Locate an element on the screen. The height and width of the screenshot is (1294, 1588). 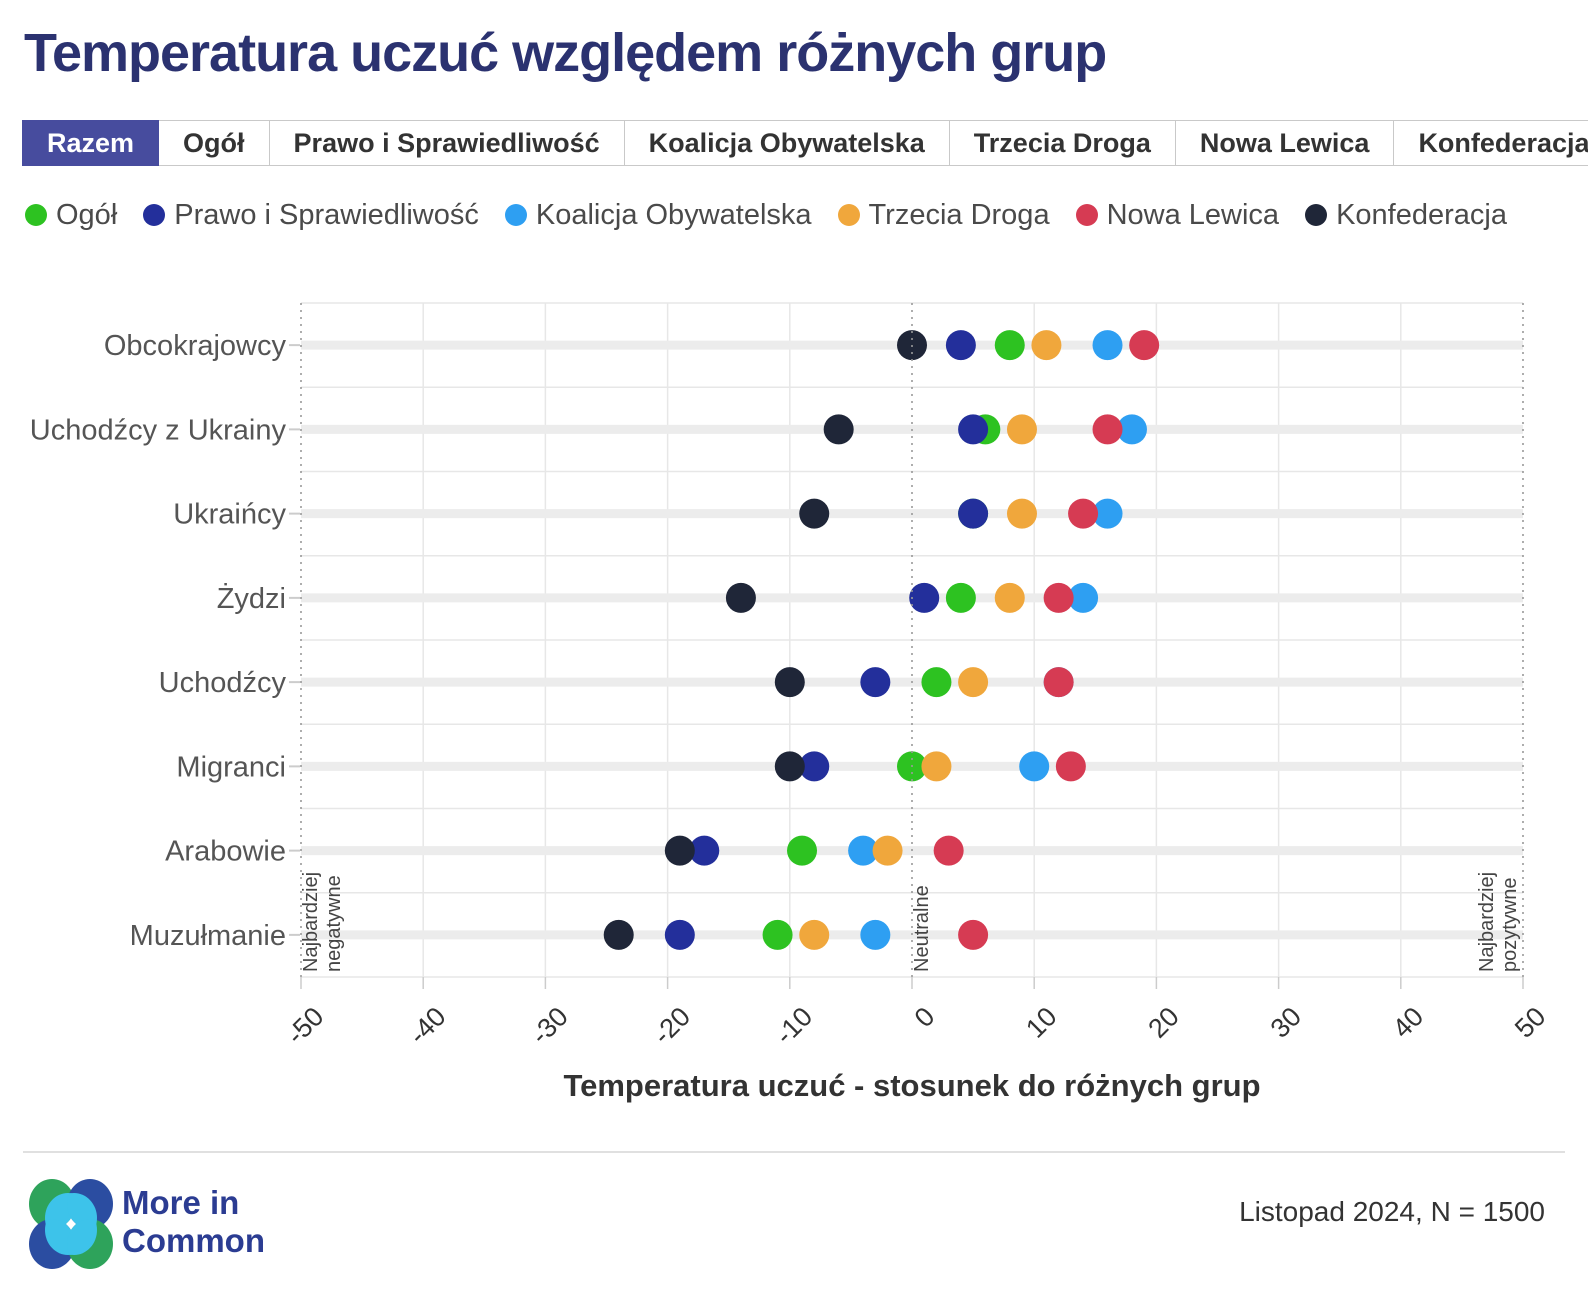
dot-ogół-arabowie is located at coordinates (802, 850).